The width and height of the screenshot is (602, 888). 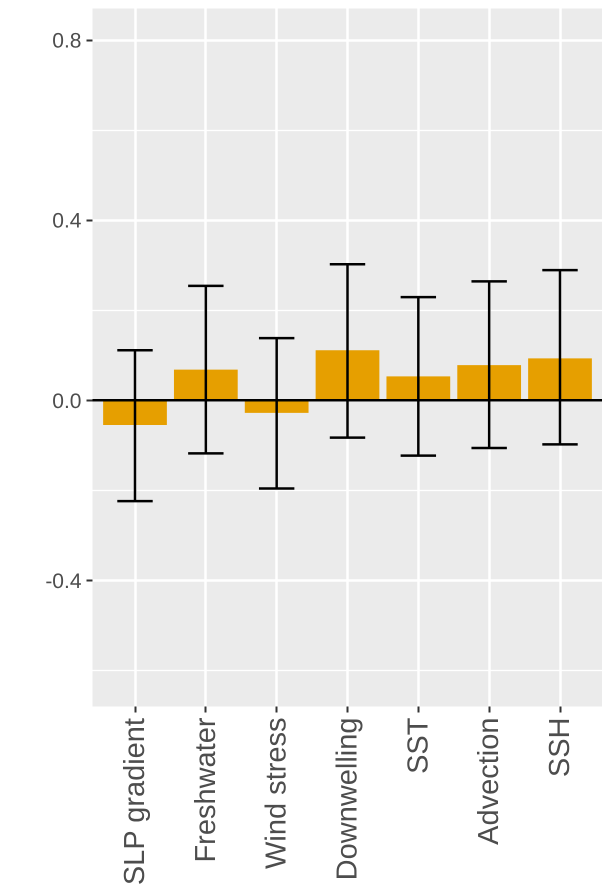 What do you see at coordinates (489, 781) in the screenshot?
I see `x-tick-label: Advection` at bounding box center [489, 781].